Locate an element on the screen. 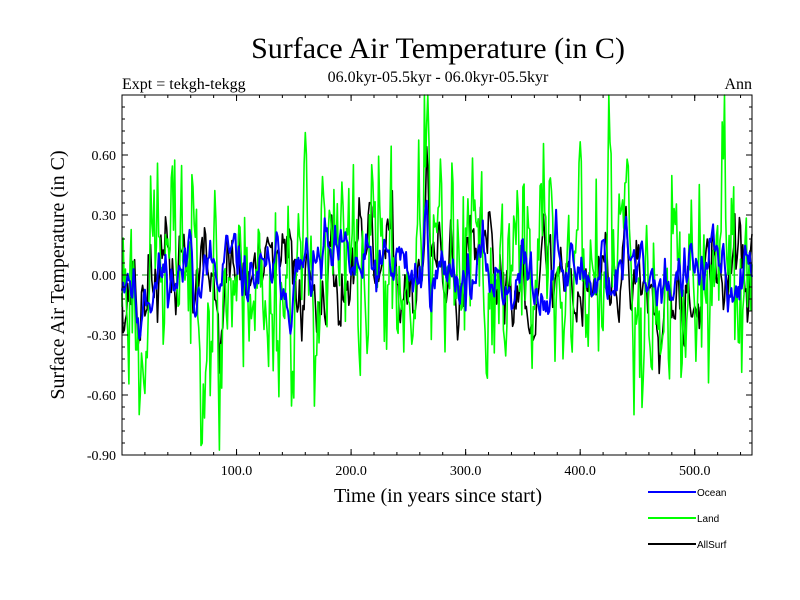 This screenshot has width=800, height=600. expt-label: Expt = tekgh-tekgg is located at coordinates (184, 84).